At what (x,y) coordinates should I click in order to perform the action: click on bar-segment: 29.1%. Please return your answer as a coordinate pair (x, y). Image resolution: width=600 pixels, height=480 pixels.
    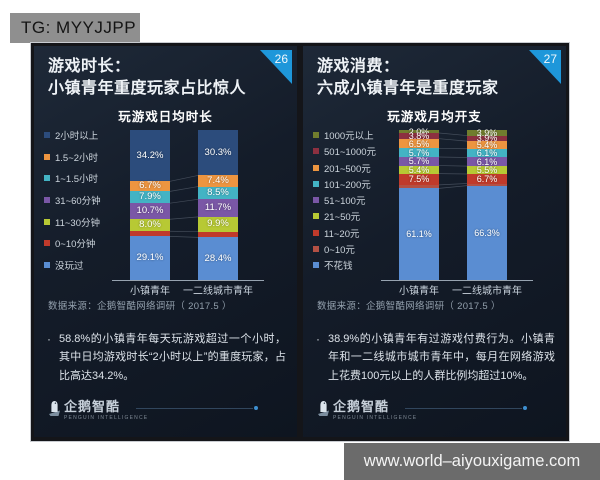
    Looking at the image, I should click on (150, 258).